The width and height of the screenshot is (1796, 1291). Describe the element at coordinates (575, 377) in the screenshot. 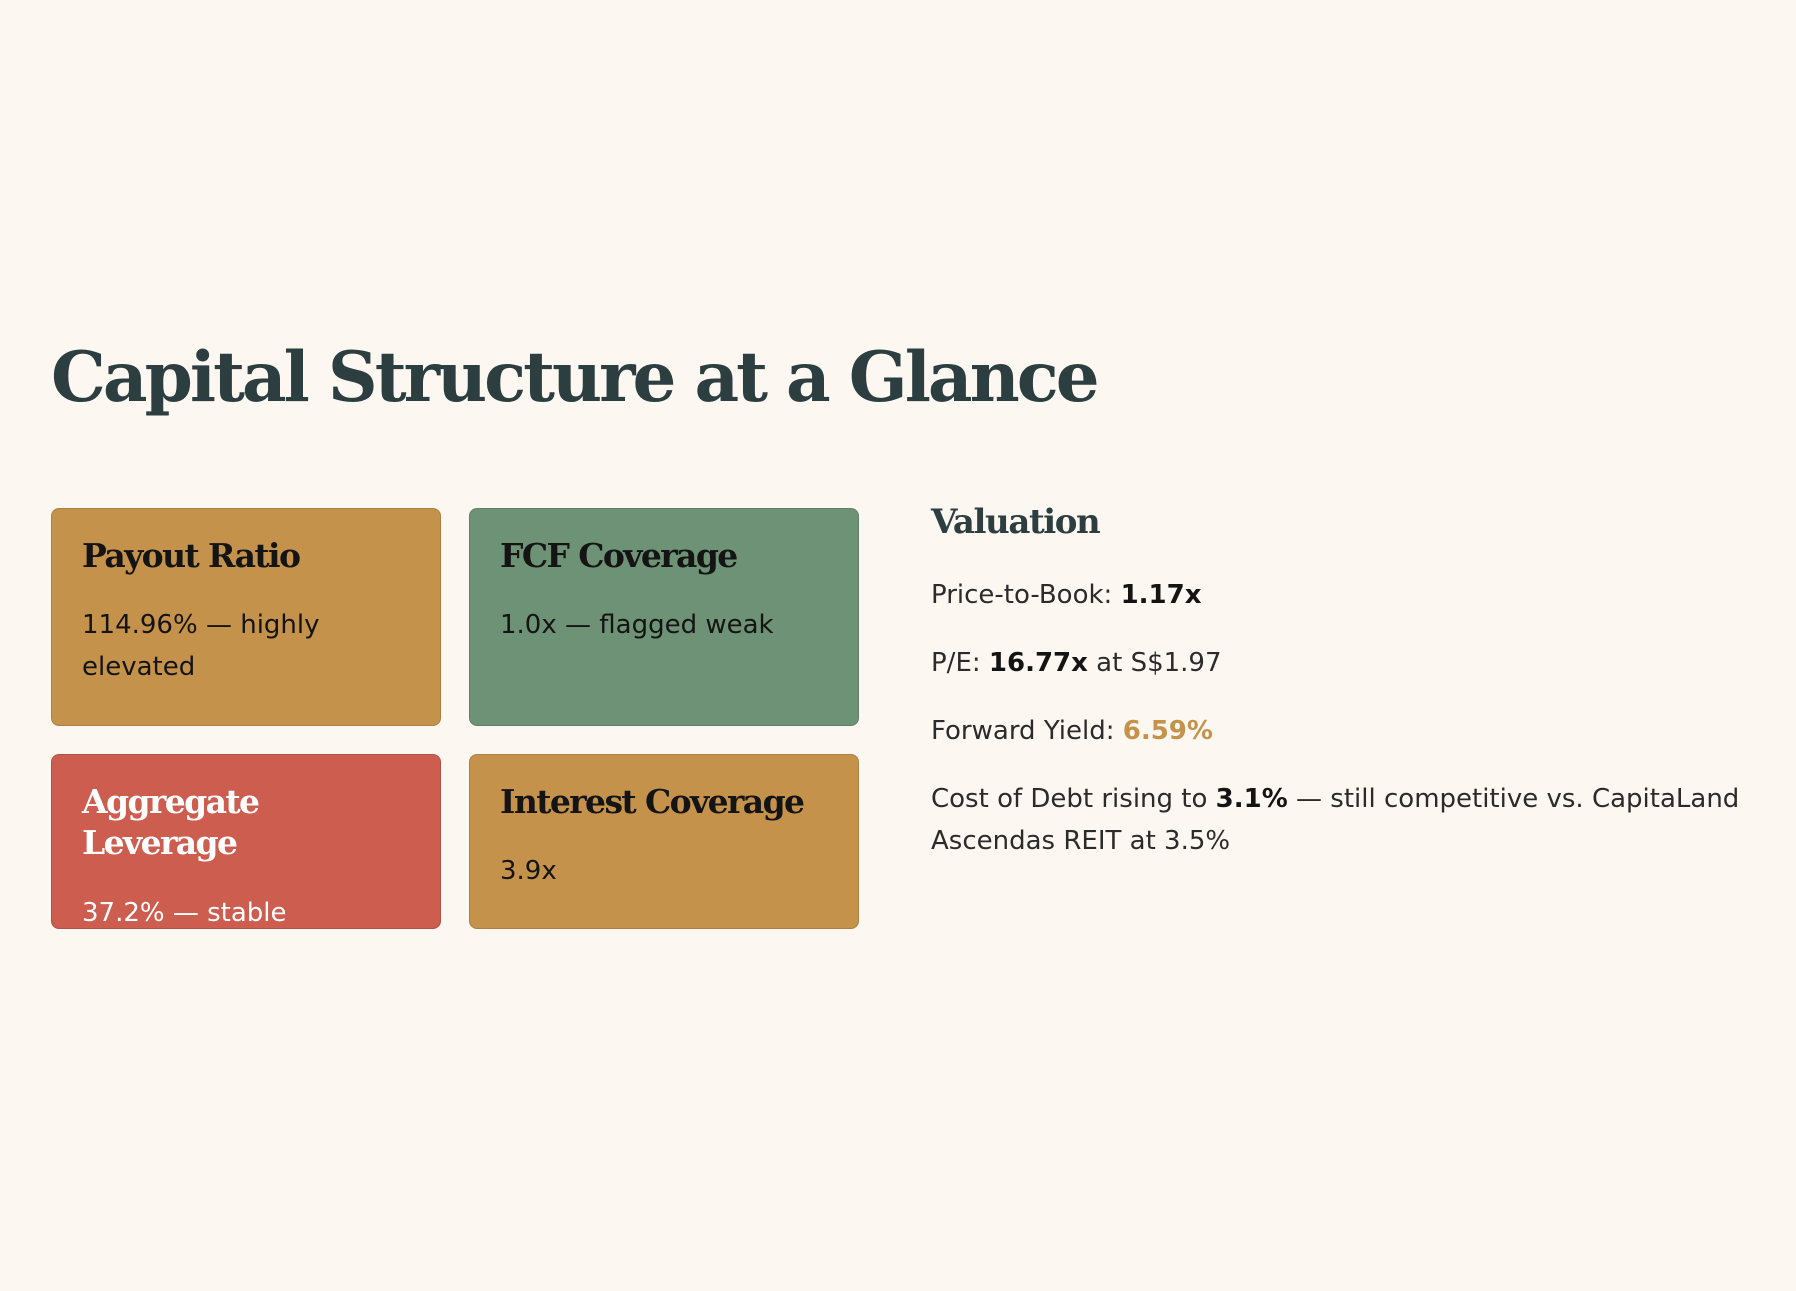

I see `page-title: Capital Structure at a Glance` at that location.